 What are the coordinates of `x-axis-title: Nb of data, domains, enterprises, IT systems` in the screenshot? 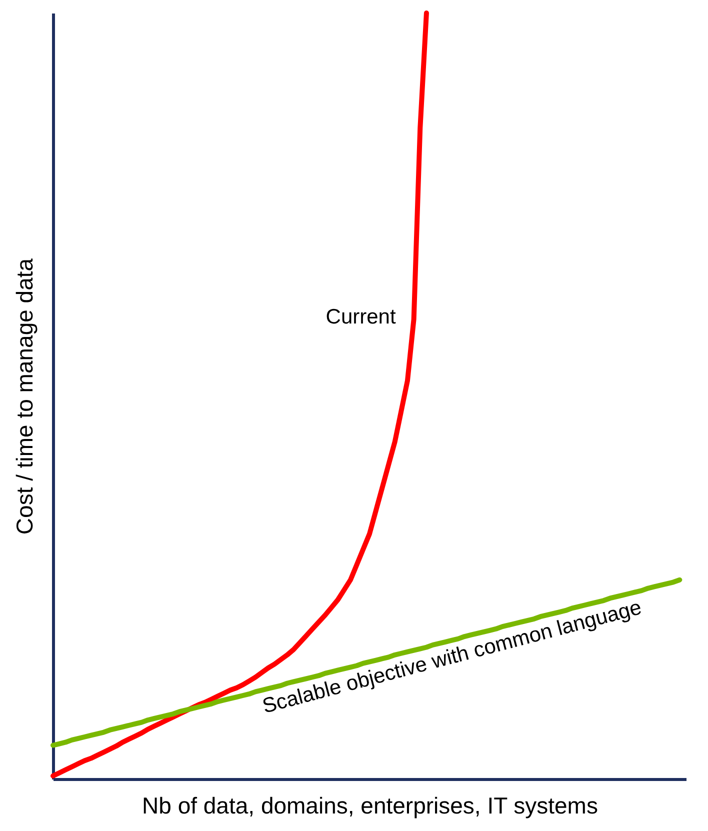 It's located at (370, 805).